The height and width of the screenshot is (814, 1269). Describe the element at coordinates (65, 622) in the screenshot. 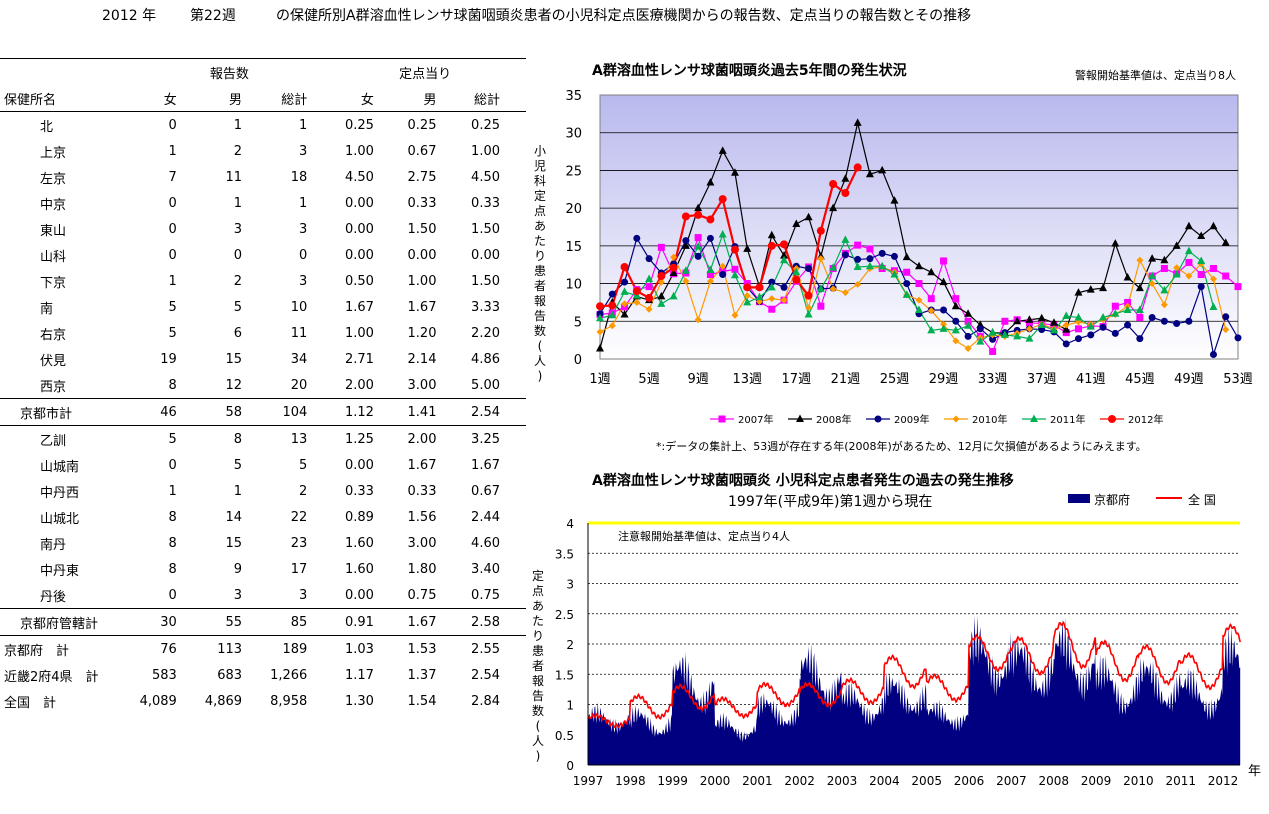

I see `row-label: 京都府管轄計` at that location.